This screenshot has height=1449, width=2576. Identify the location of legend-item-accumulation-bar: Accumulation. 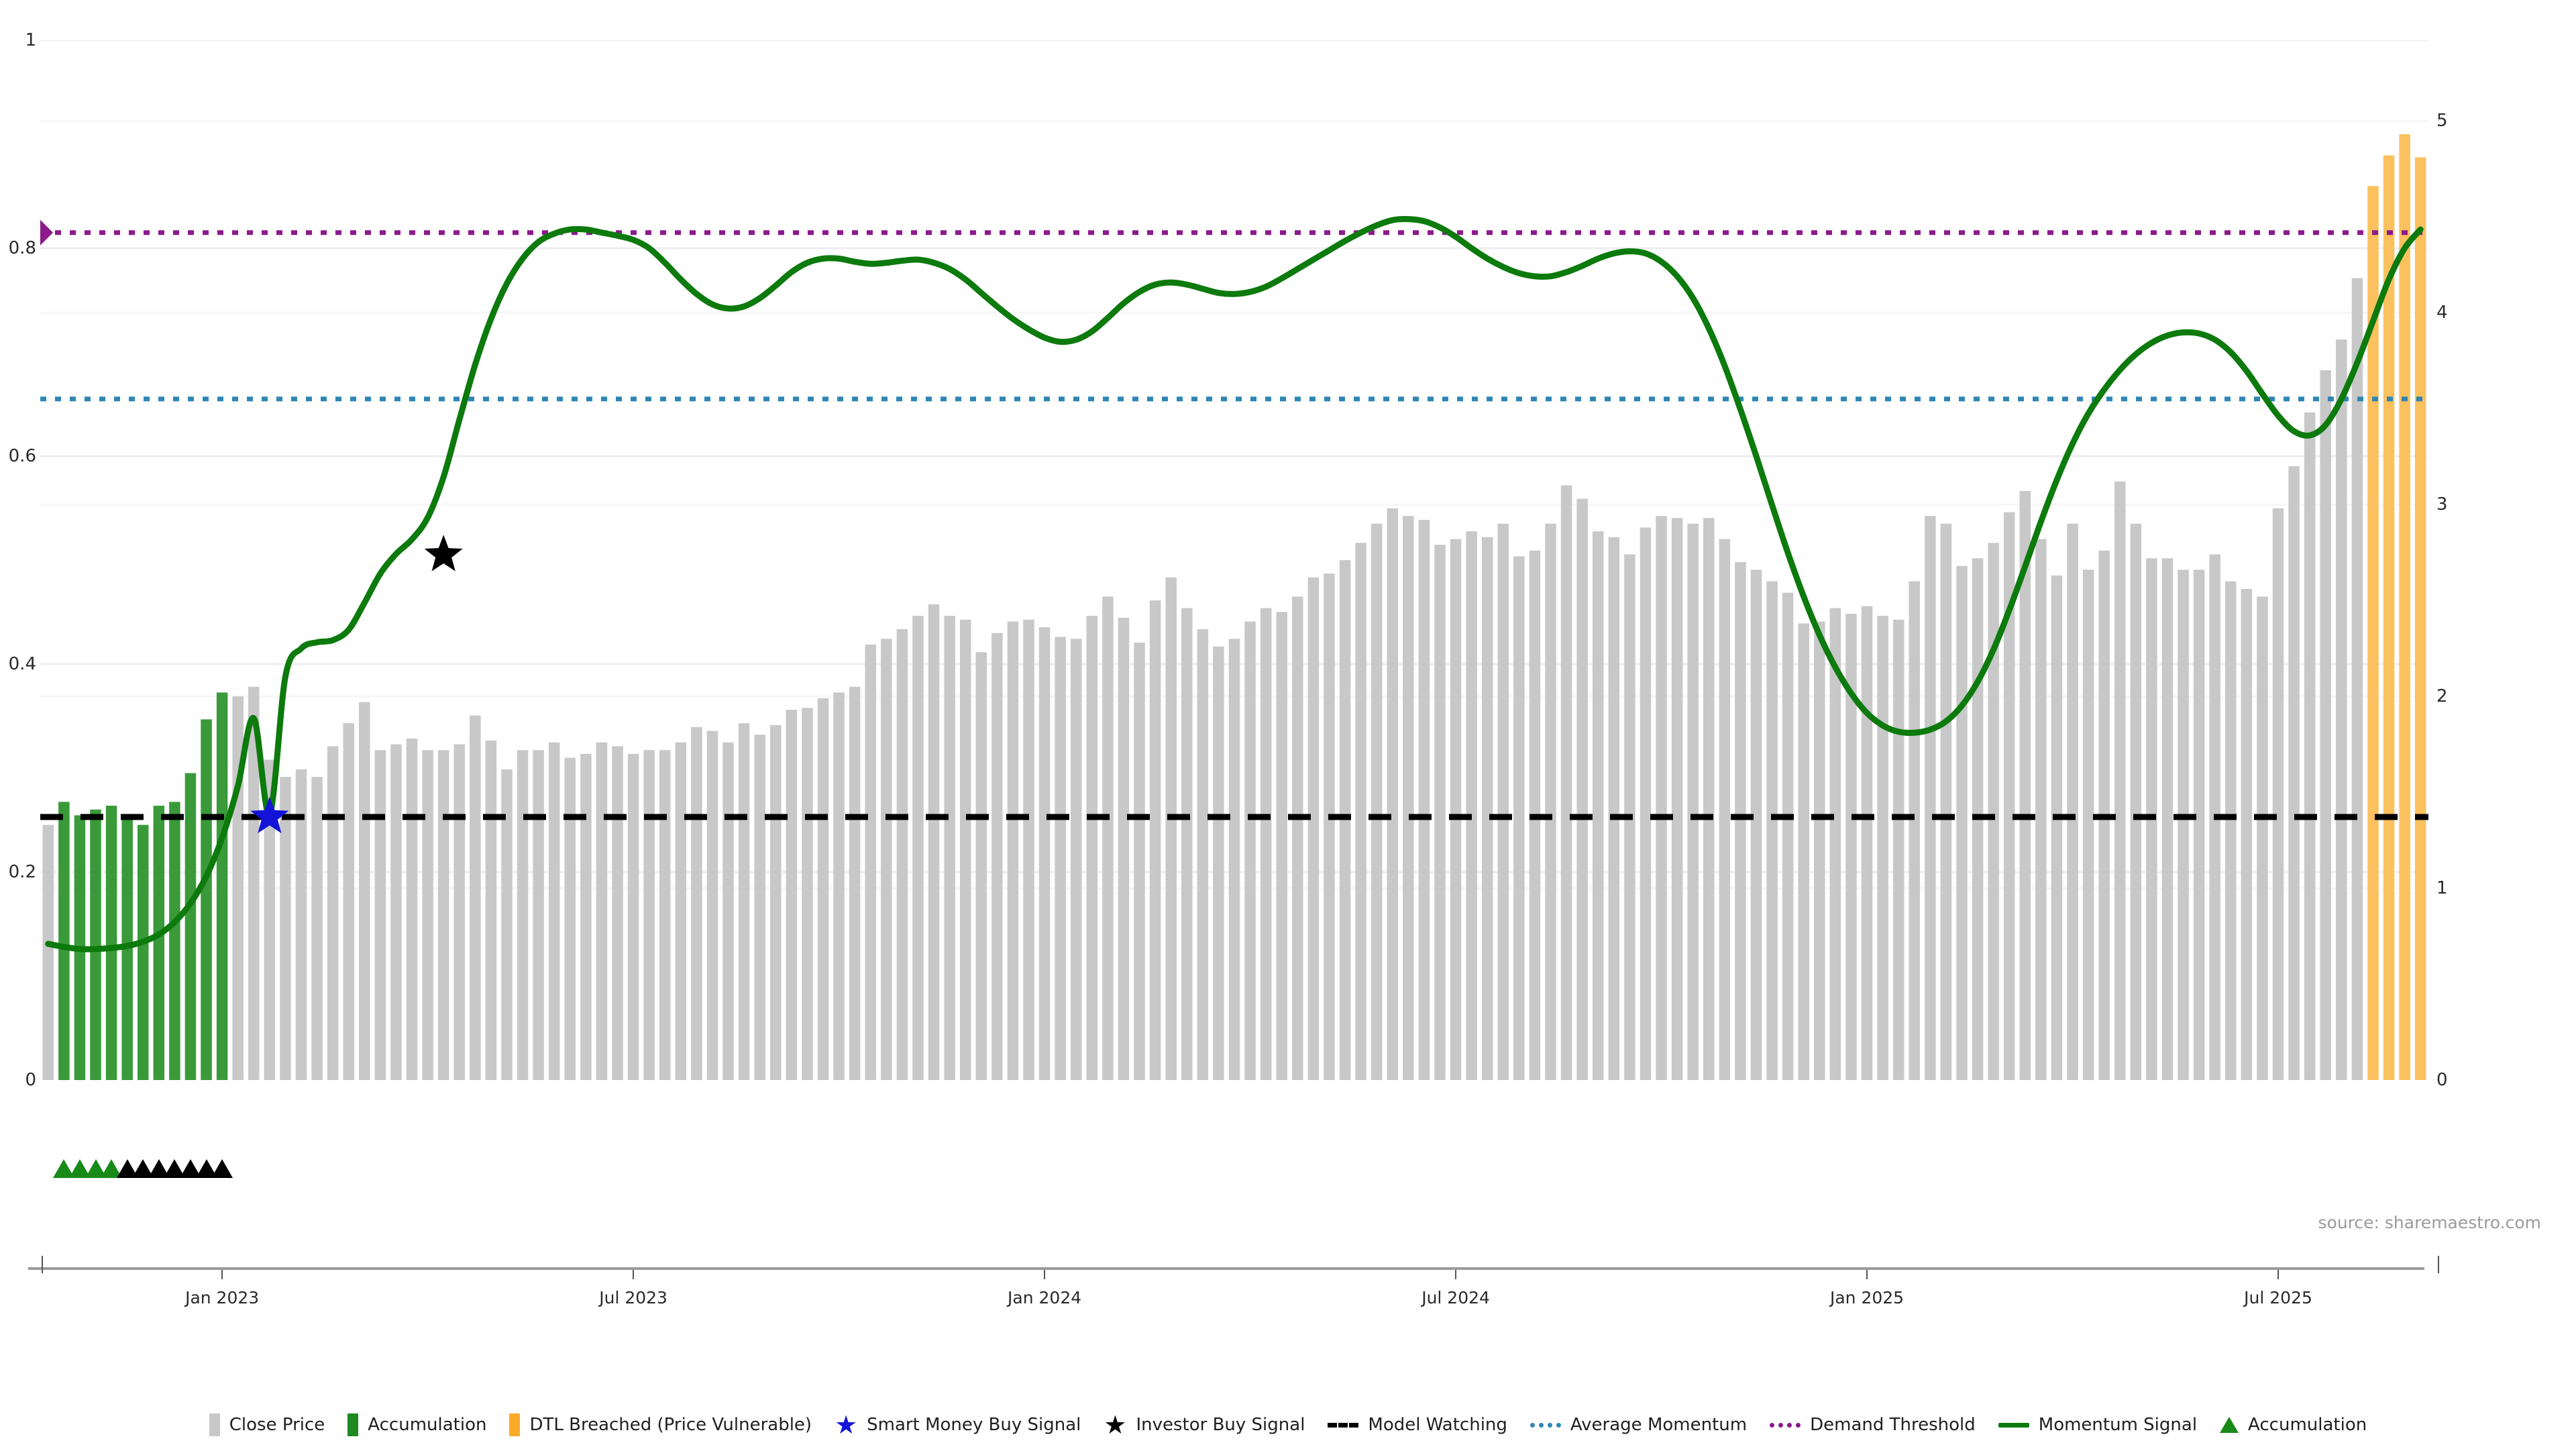
(416, 1424).